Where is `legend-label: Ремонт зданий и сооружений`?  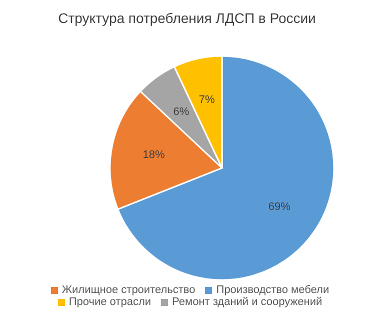
legend-label: Ремонт зданий и сооружений is located at coordinates (247, 302).